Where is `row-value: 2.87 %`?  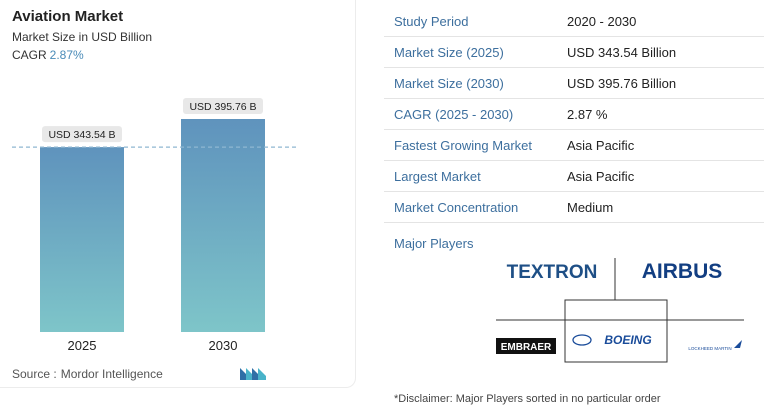
row-value: 2.87 % is located at coordinates (587, 114).